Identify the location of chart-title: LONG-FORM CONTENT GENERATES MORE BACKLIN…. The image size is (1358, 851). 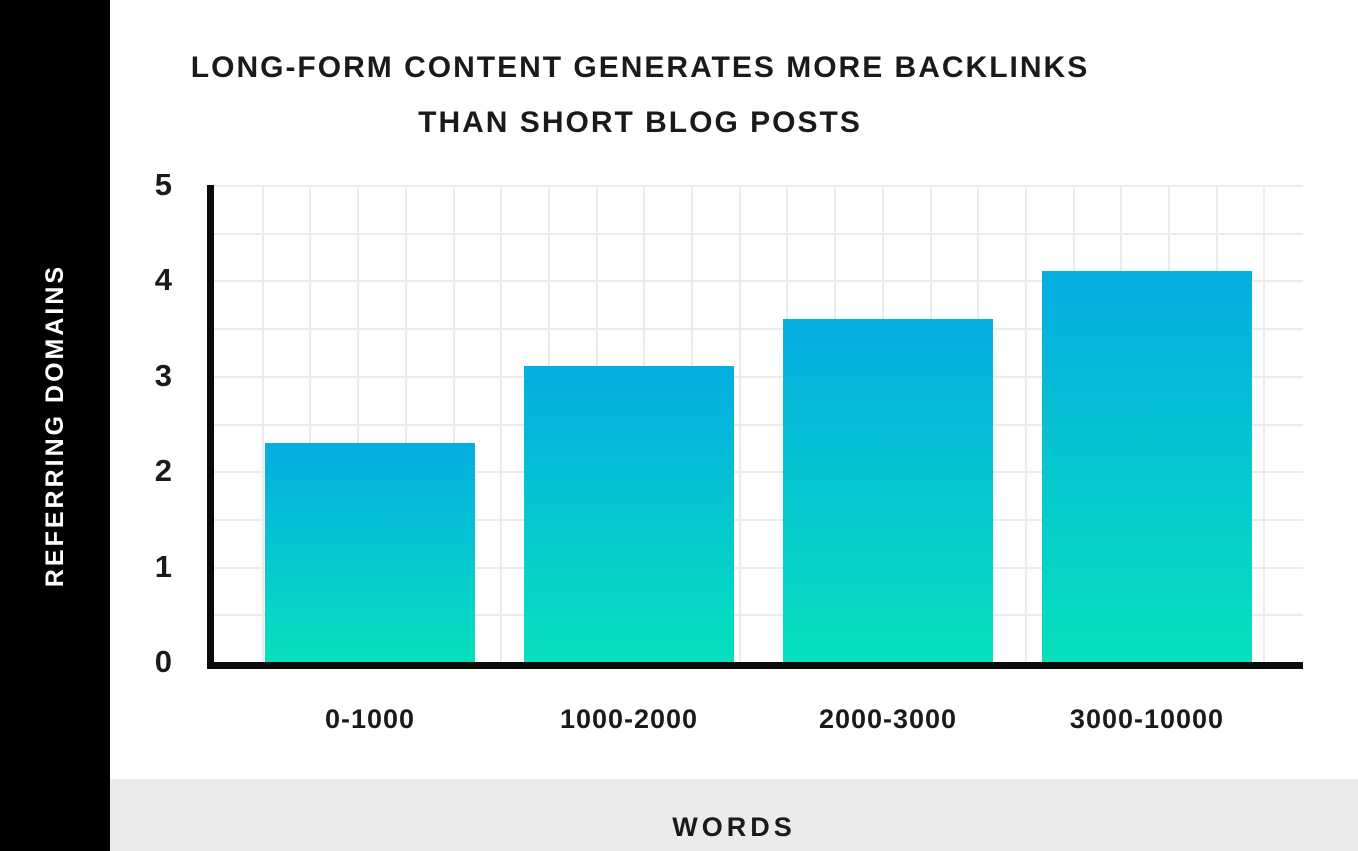
(640, 95).